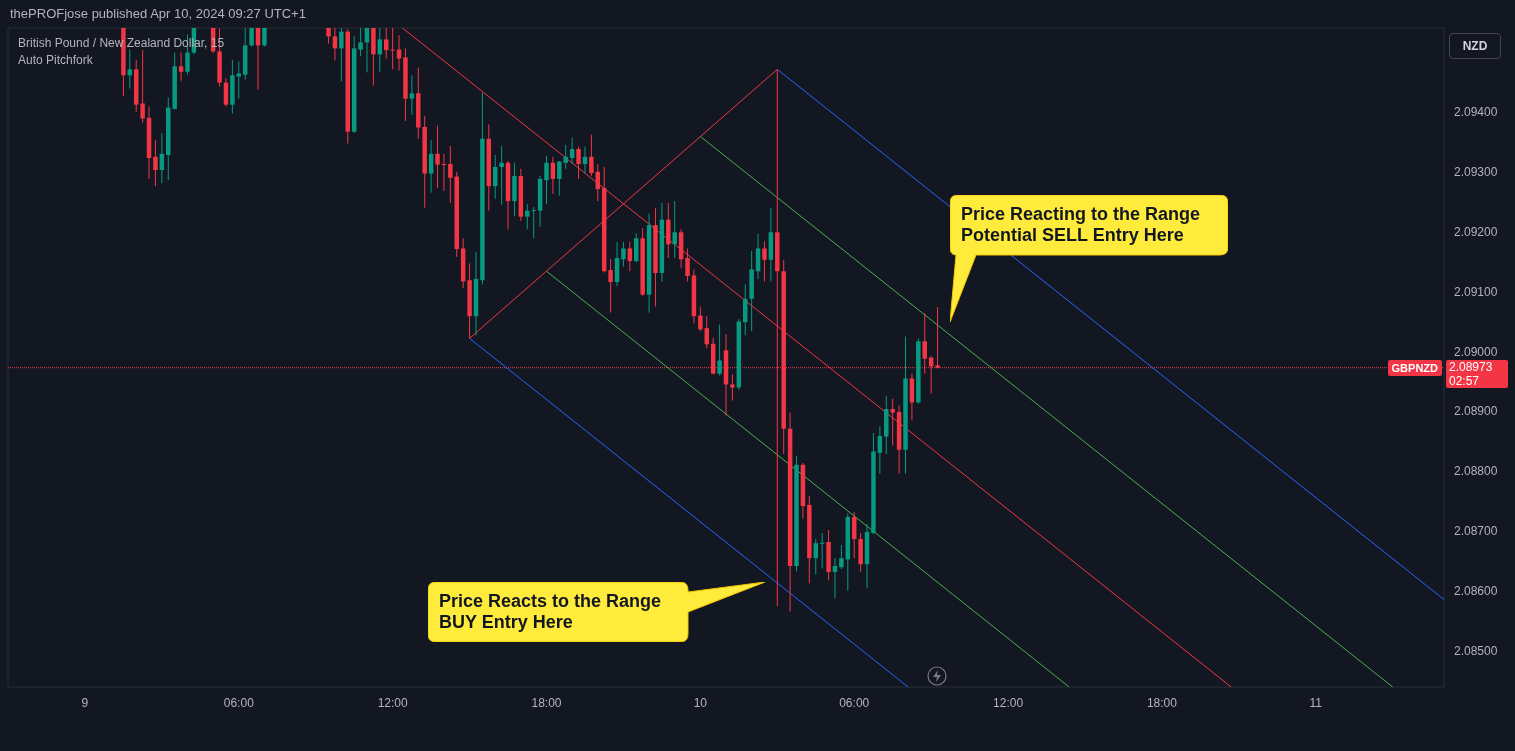 Image resolution: width=1515 pixels, height=751 pixels. Describe the element at coordinates (700, 703) in the screenshot. I see `x-tick-label: 10` at that location.